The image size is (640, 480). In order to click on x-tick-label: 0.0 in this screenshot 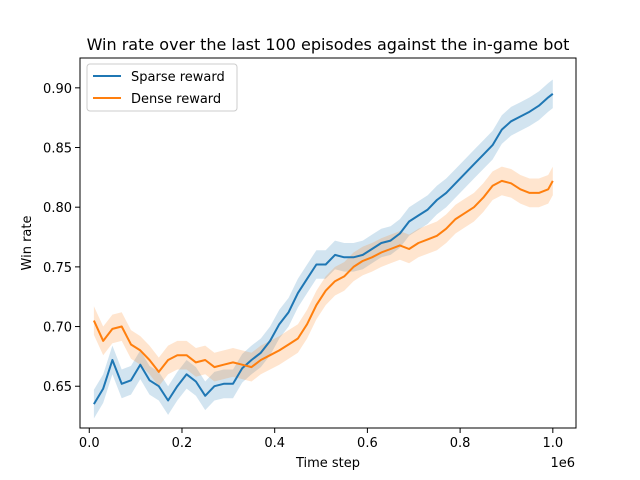, I will do `click(89, 443)`.